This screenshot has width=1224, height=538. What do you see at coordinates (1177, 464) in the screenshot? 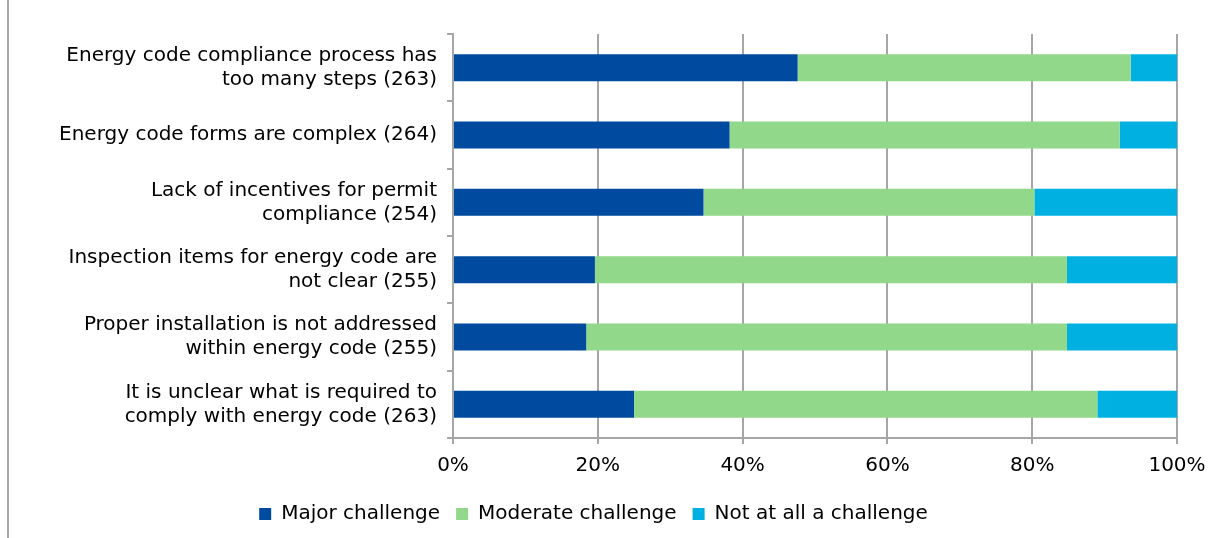
I see `x-tick-label: 100%` at bounding box center [1177, 464].